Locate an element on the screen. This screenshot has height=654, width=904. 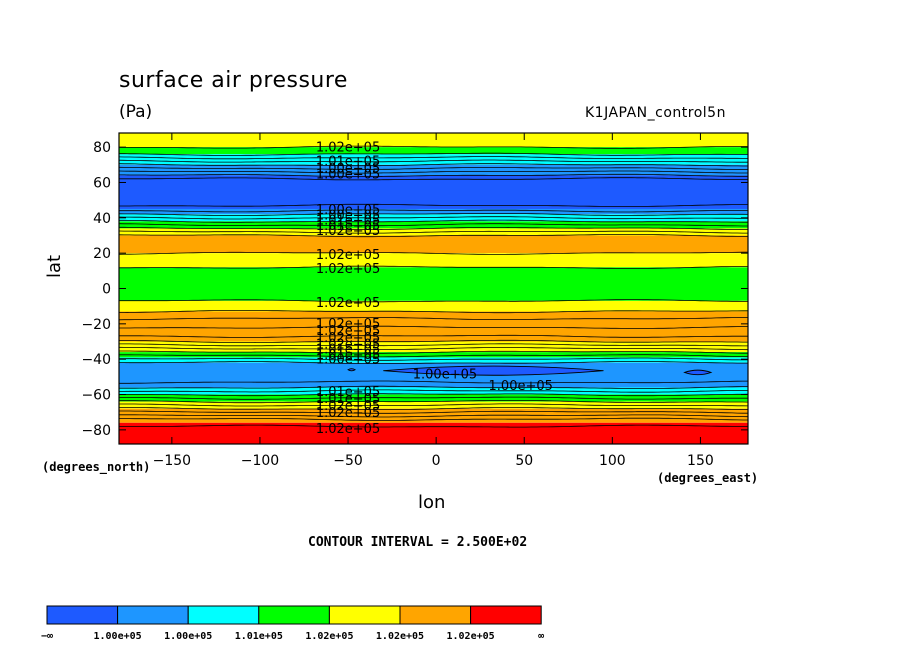
x-axis-label: lon is located at coordinates (432, 502).